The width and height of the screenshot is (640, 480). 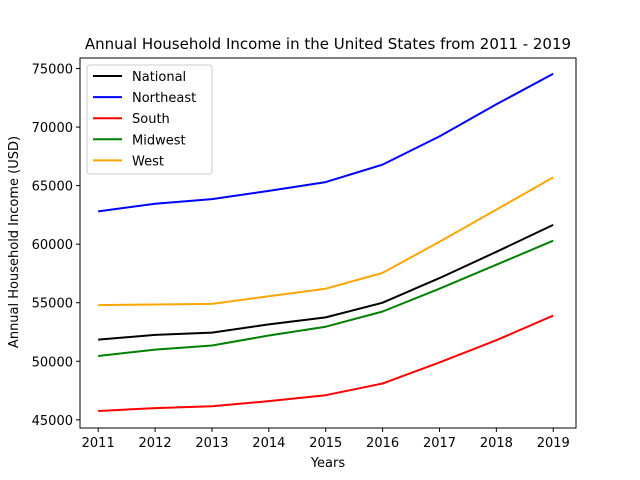 What do you see at coordinates (159, 140) in the screenshot?
I see `legend-label-midwest: Midwest` at bounding box center [159, 140].